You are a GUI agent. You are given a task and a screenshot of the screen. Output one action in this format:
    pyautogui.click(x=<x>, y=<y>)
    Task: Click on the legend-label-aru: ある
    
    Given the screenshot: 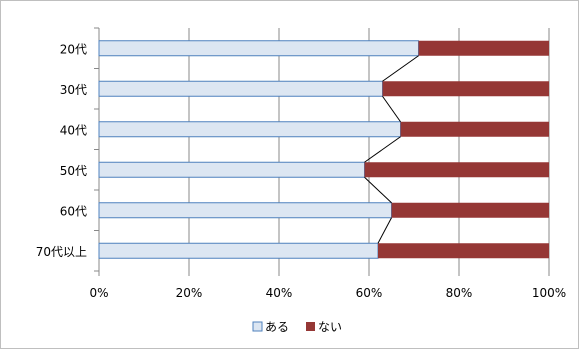 What is the action you would take?
    pyautogui.click(x=277, y=327)
    